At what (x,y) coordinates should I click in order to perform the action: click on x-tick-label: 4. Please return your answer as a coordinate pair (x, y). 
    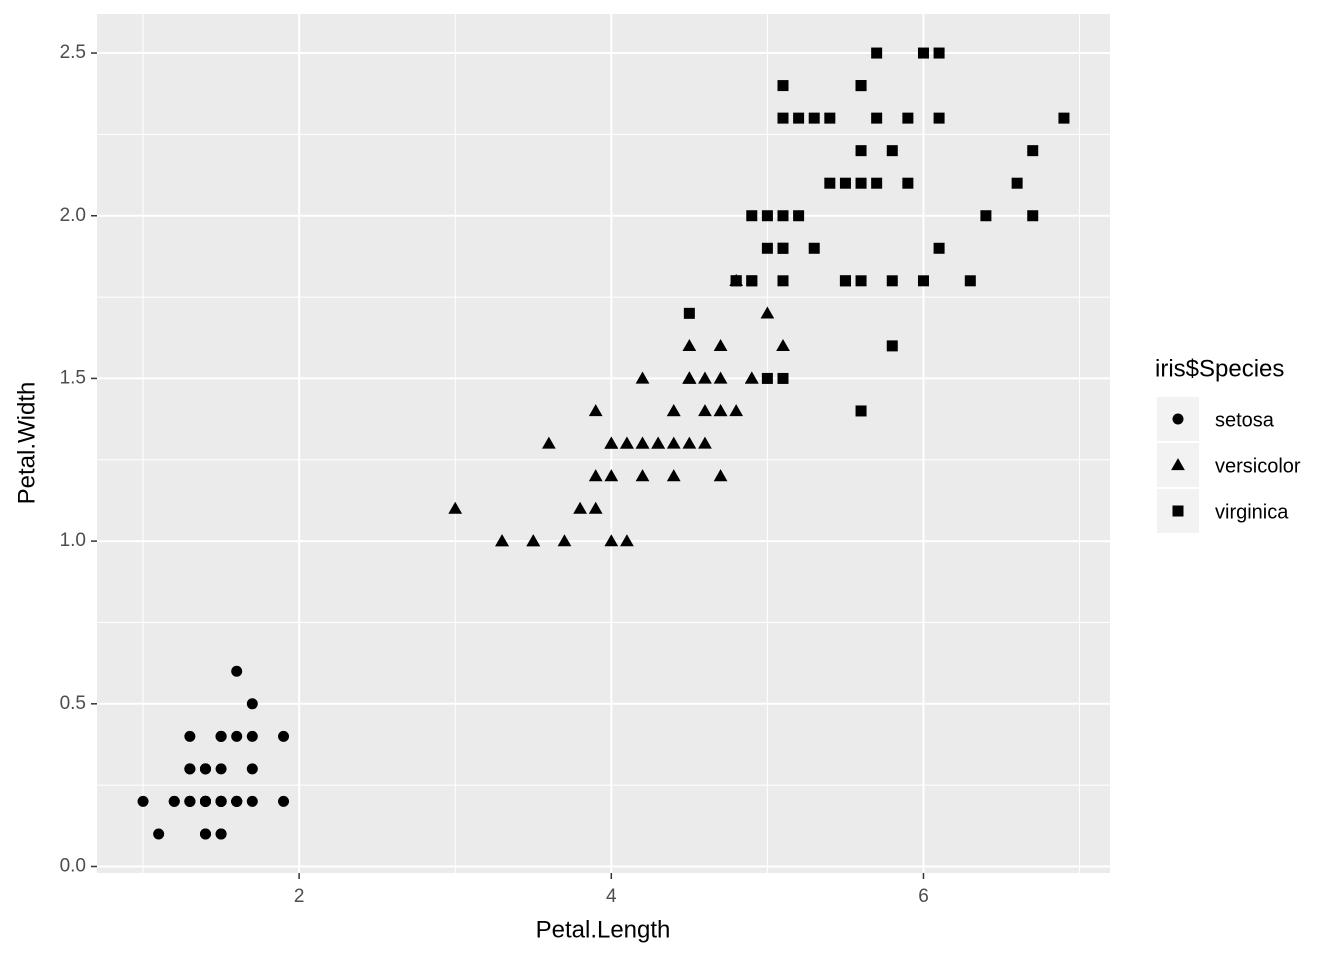
    Looking at the image, I should click on (611, 896).